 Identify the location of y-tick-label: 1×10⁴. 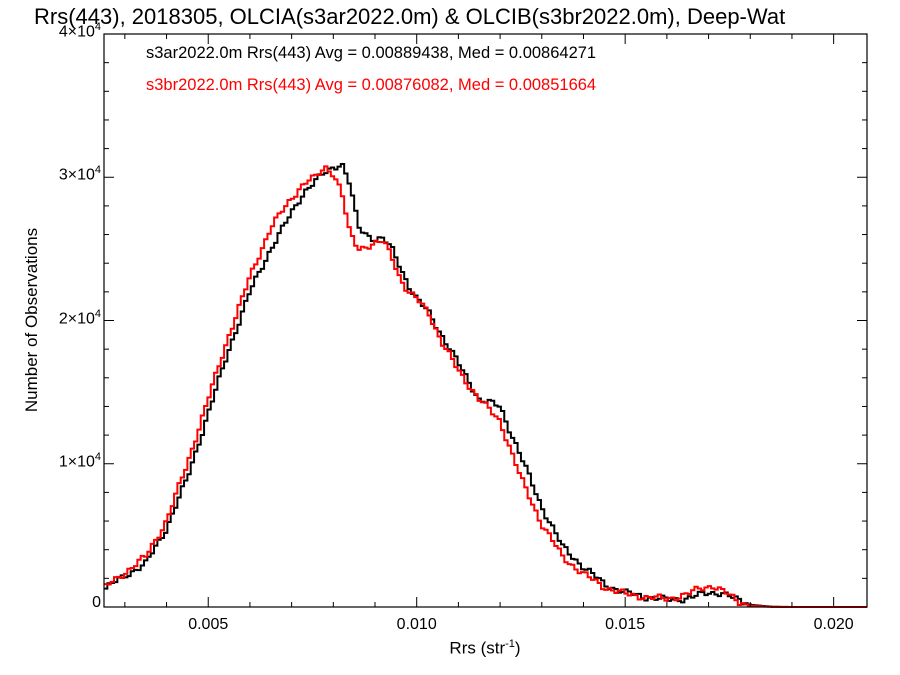
(79, 460).